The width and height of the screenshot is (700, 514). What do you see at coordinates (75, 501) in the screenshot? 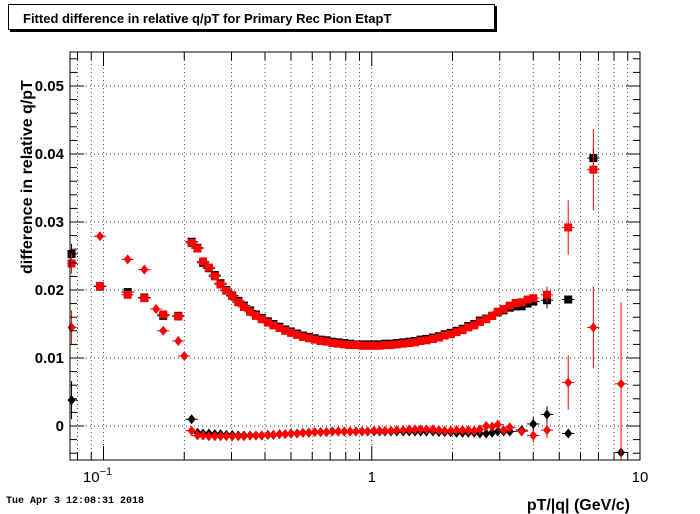
I see `timestamp: Tue Apr 3 12:08:31 2018` at bounding box center [75, 501].